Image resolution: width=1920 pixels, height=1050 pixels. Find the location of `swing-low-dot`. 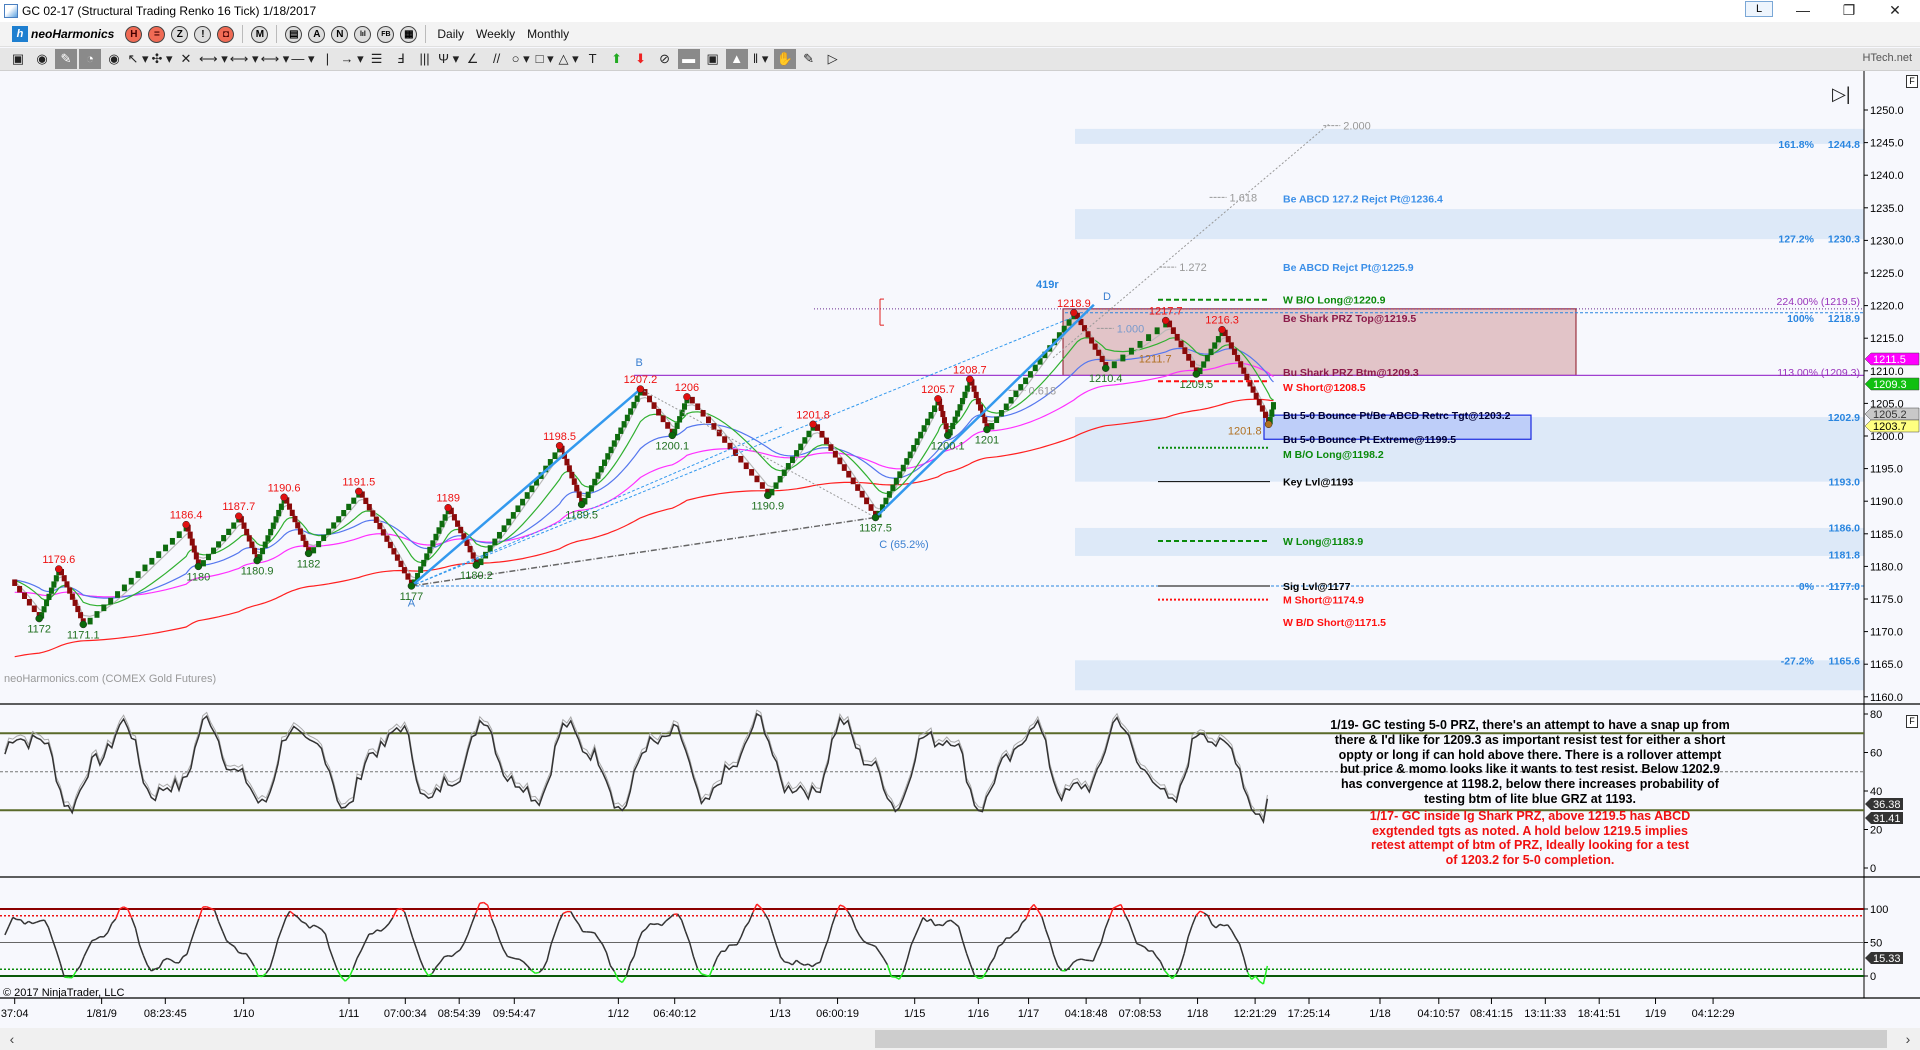

swing-low-dot is located at coordinates (476, 565).